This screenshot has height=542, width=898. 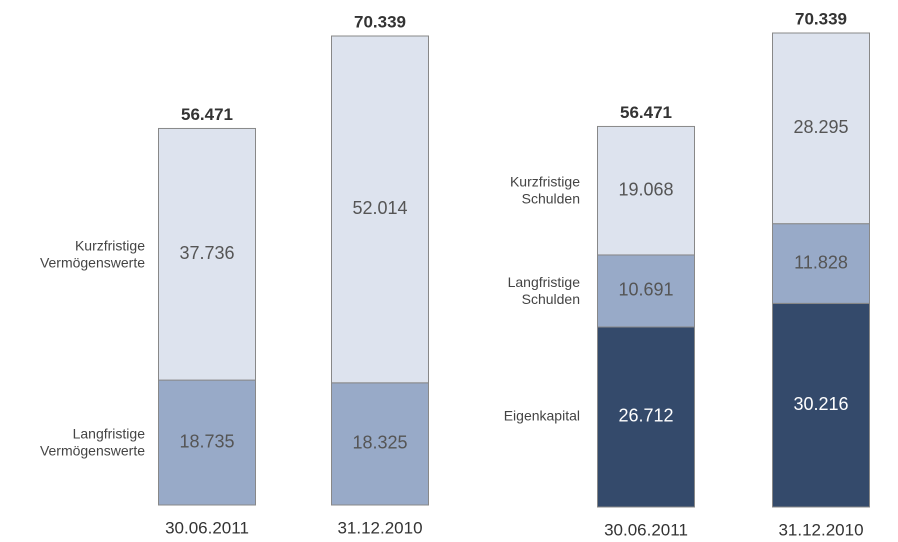 I want to click on value-label: 28.295, so click(x=820, y=127).